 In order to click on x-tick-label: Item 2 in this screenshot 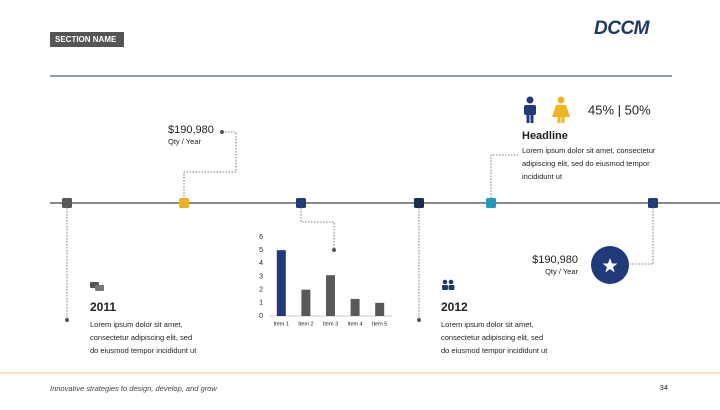, I will do `click(305, 324)`.